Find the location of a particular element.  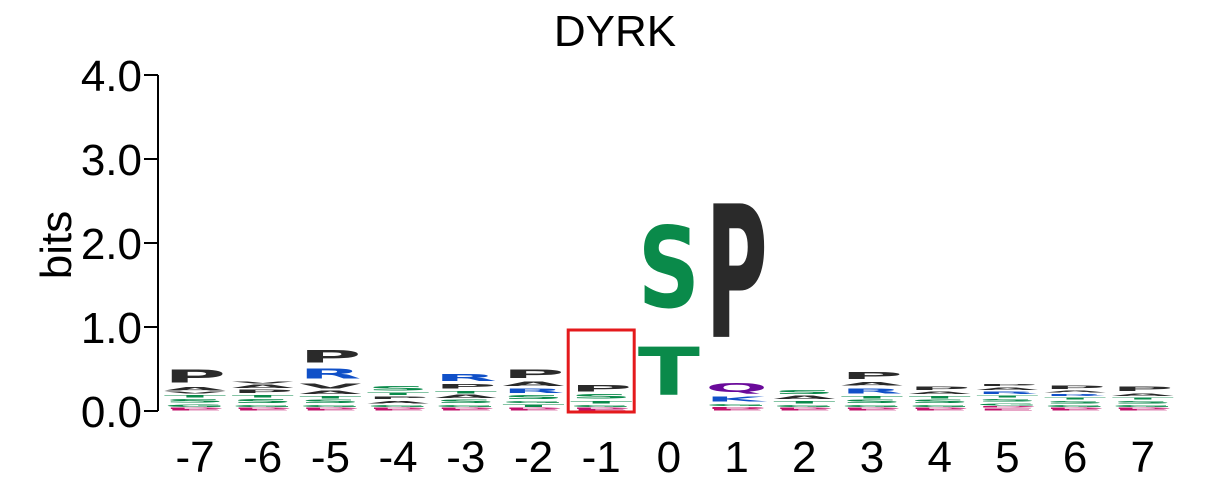

logo-letter-K: K is located at coordinates (737, 399).